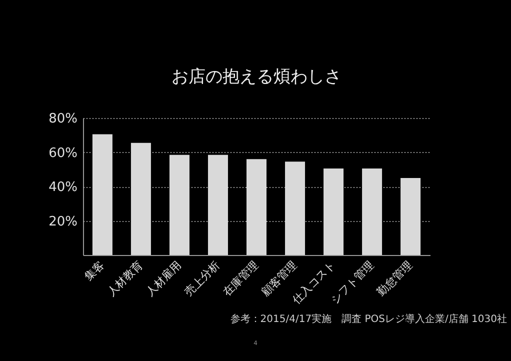  Describe the element at coordinates (63, 222) in the screenshot. I see `y-tick-label: 20%` at that location.